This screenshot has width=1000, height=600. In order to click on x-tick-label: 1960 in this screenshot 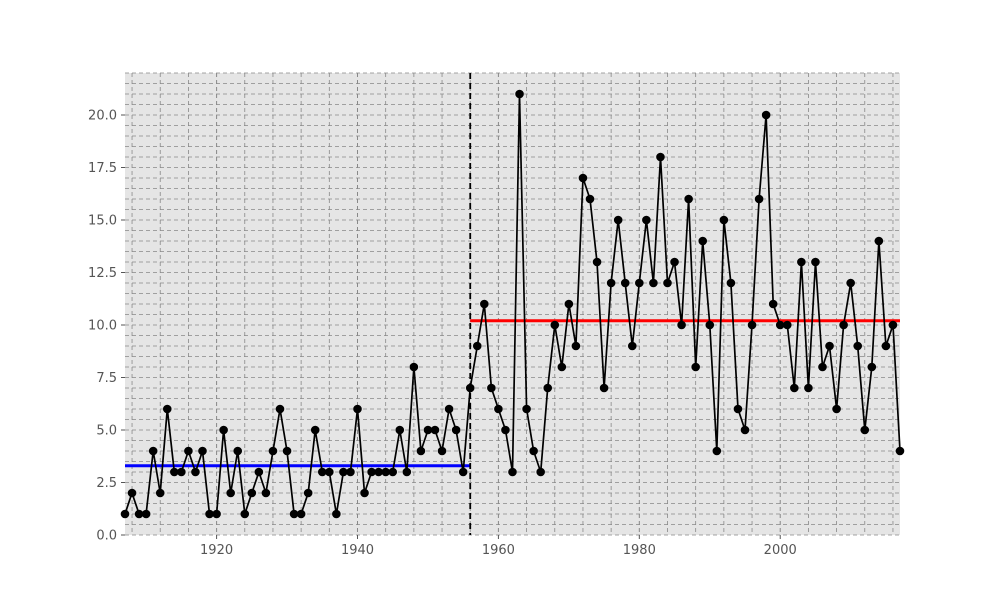, I will do `click(498, 550)`.